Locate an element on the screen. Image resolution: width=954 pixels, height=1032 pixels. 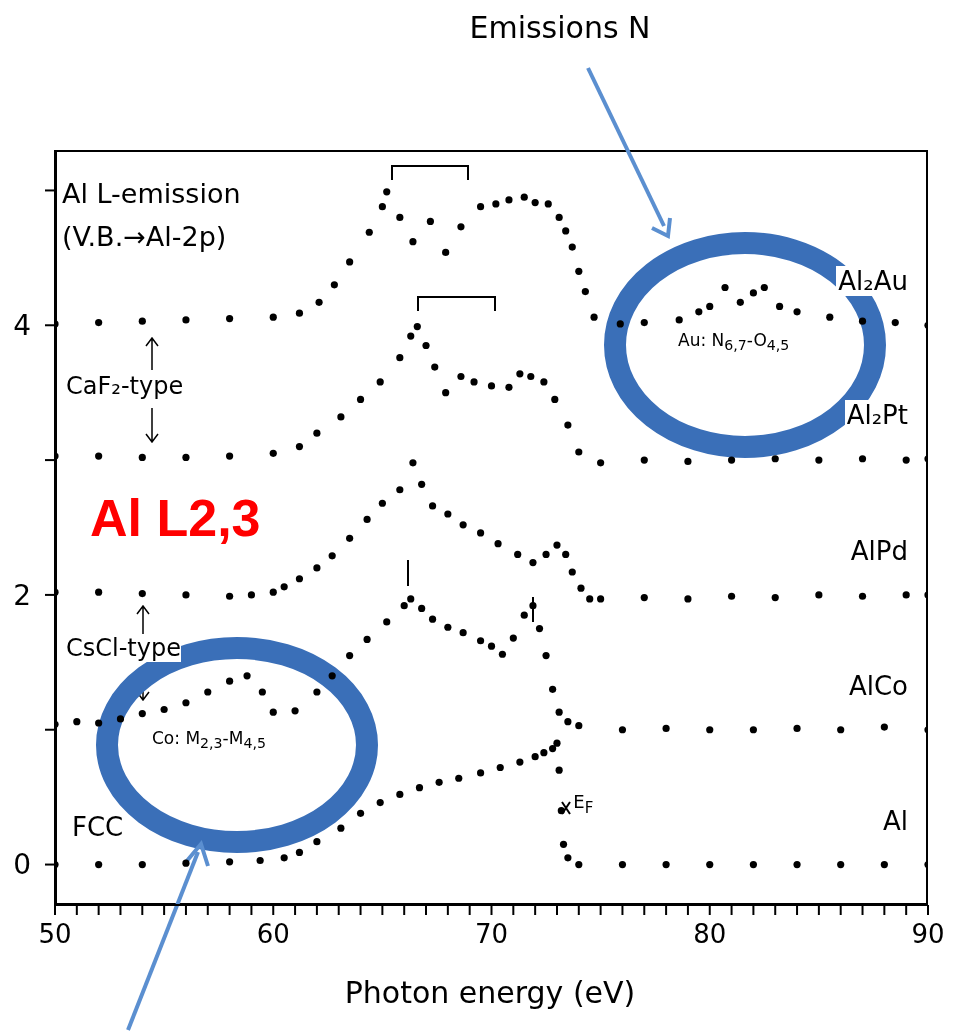
annotation: Co: M$_{2,3}$-M$_{4,5}$ is located at coordinates (209, 740).